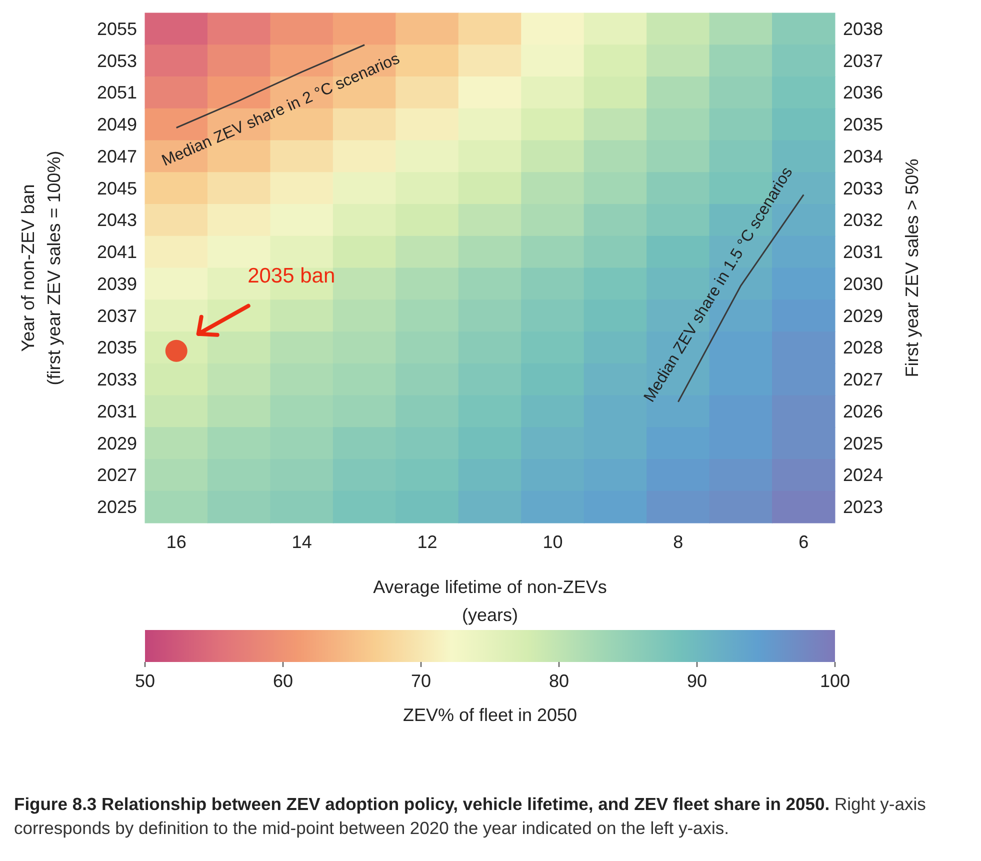  Describe the element at coordinates (116, 124) in the screenshot. I see `y-tick-label: 2049` at that location.